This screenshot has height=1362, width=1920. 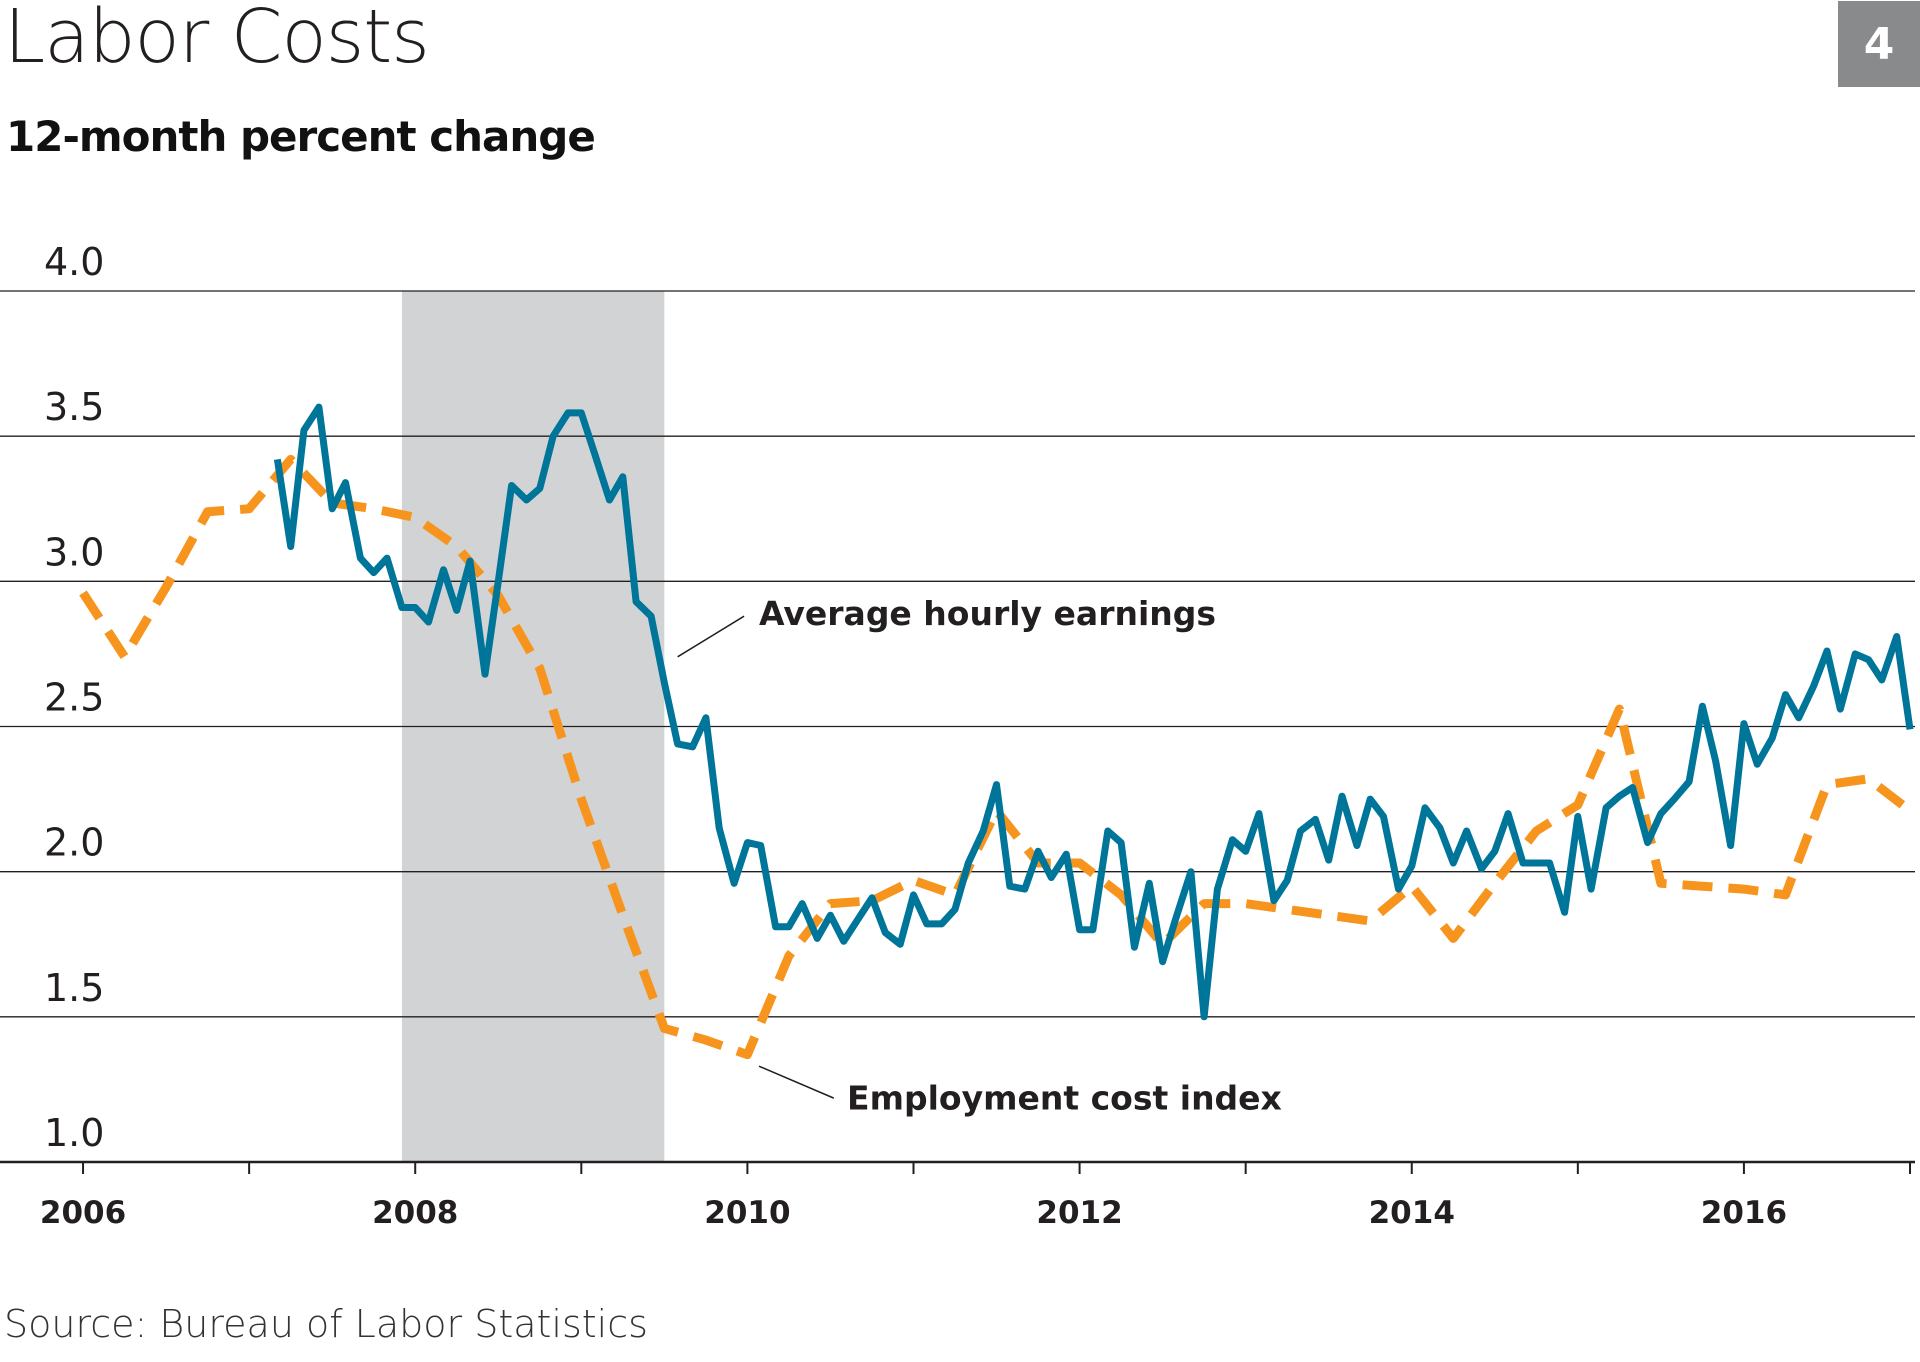 I want to click on x-tick-label: 2012, so click(x=1079, y=1213).